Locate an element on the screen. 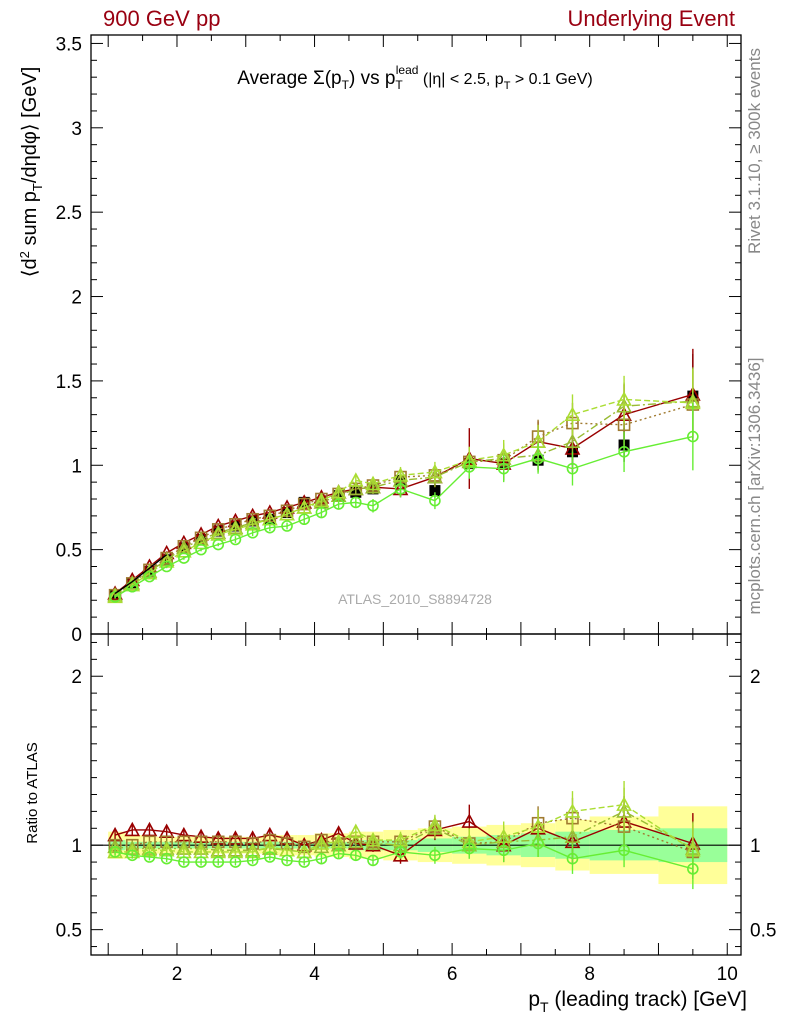 The width and height of the screenshot is (786, 1024). main-y-tick-label: 1.5 is located at coordinates (69, 382).